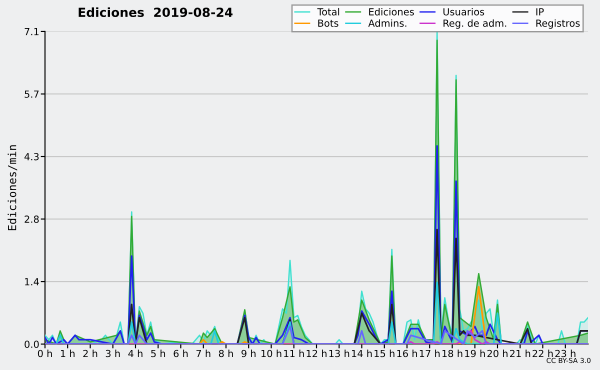  What do you see at coordinates (155, 12) in the screenshot?
I see `chart-title: Ediciones 2019-08-24` at bounding box center [155, 12].